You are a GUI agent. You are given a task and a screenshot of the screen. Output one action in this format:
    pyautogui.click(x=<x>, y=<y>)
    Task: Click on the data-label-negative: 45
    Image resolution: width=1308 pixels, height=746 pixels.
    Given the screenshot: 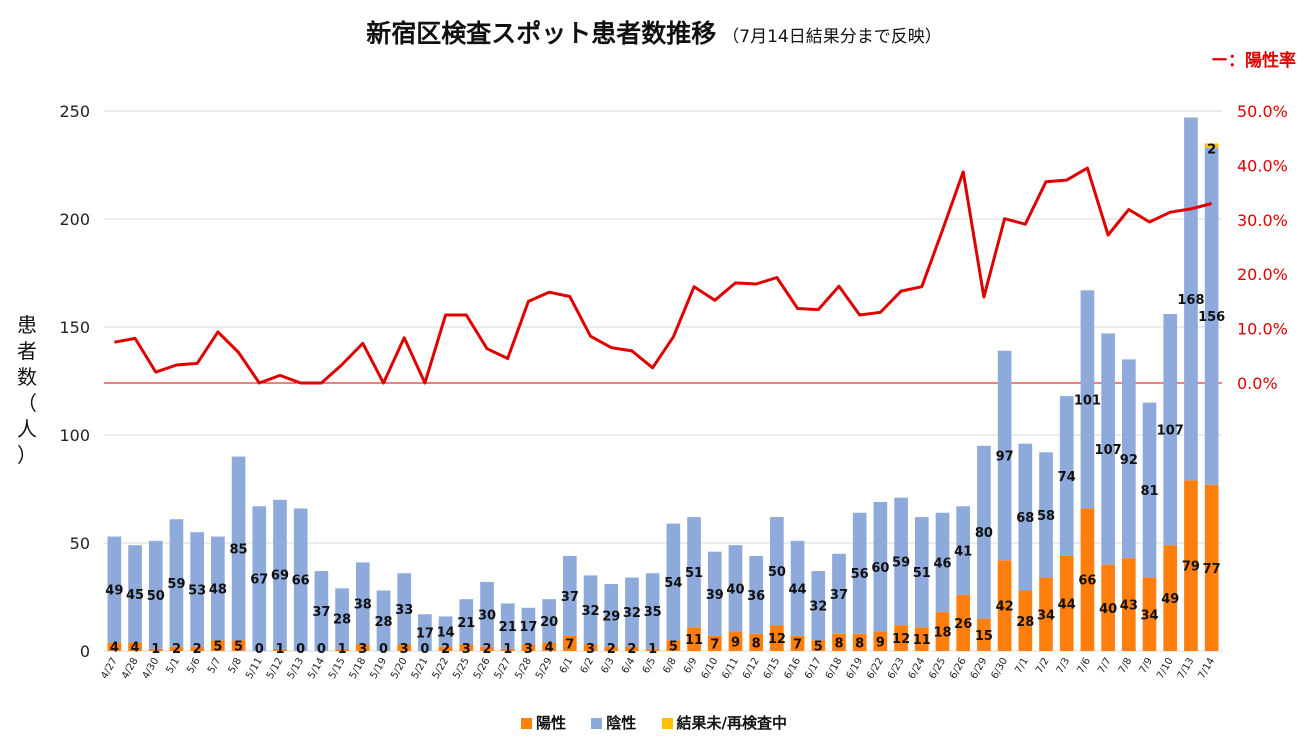 What is the action you would take?
    pyautogui.click(x=135, y=595)
    